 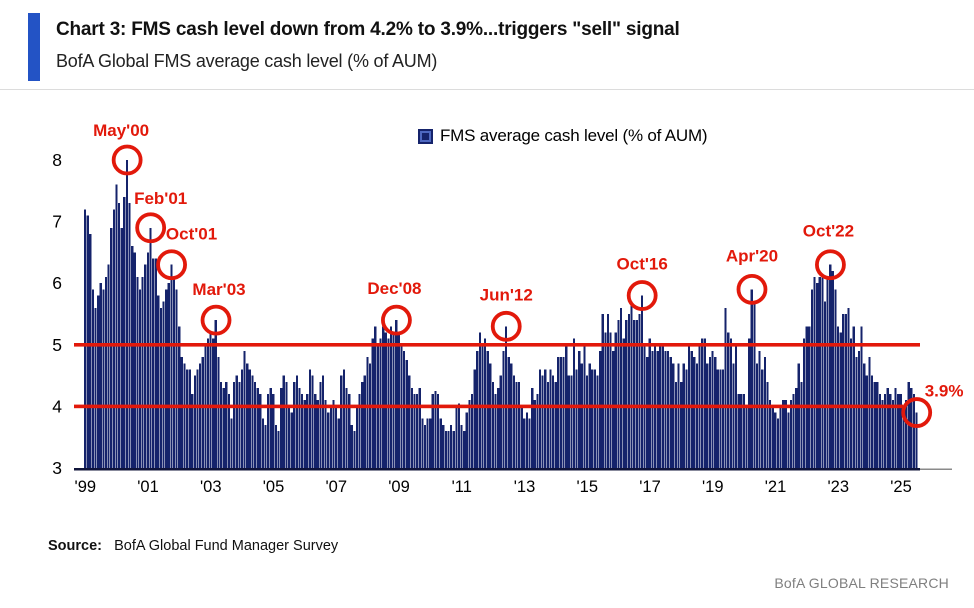 I want to click on branding-text: BofA GLOBAL RESEARCH, so click(x=861, y=583).